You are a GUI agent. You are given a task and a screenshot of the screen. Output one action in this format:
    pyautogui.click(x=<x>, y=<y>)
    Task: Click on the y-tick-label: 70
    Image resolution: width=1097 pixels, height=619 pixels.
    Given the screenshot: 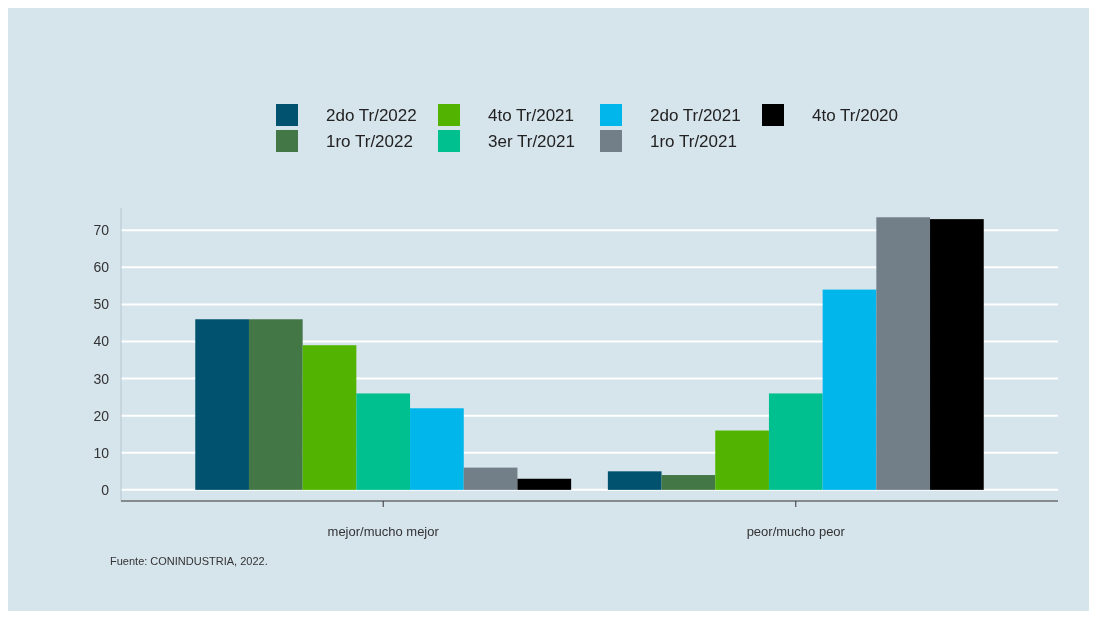 What is the action you would take?
    pyautogui.click(x=101, y=230)
    